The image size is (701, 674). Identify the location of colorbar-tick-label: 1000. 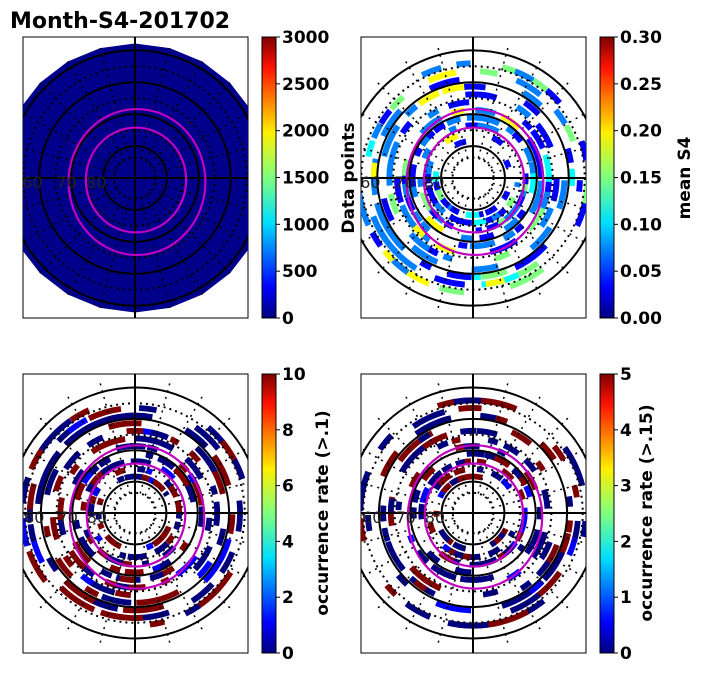
(305, 225).